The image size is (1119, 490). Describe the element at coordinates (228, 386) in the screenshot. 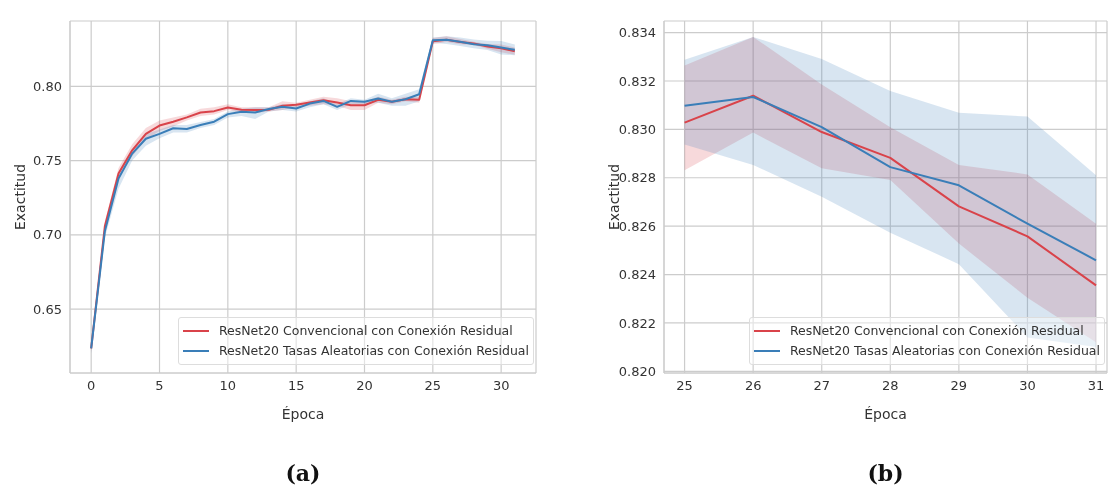

I see `x-tick-label: 10` at that location.